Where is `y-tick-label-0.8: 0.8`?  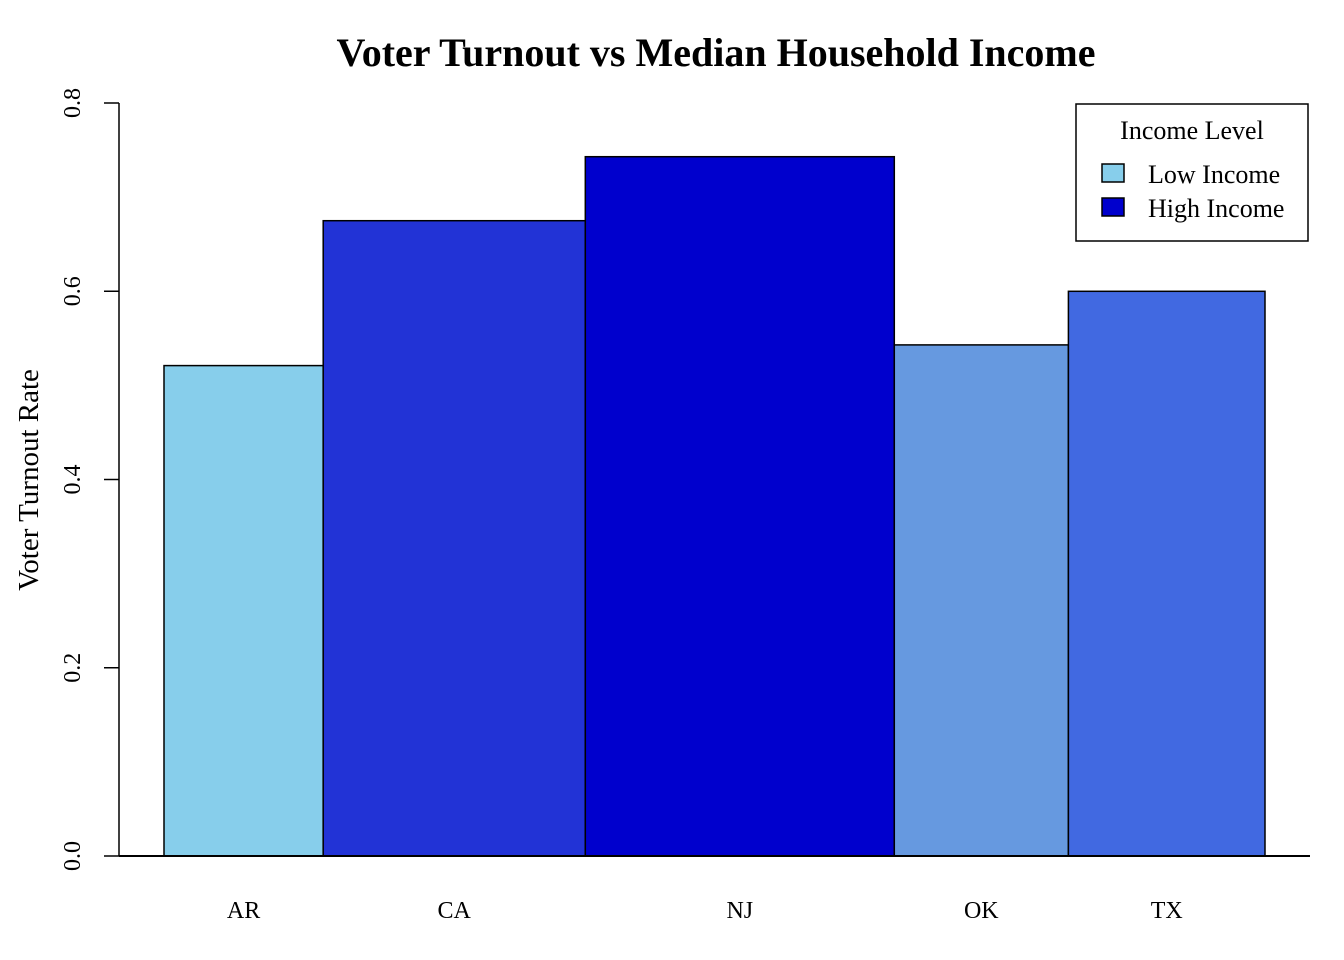 y-tick-label-0.8: 0.8 is located at coordinates (73, 103).